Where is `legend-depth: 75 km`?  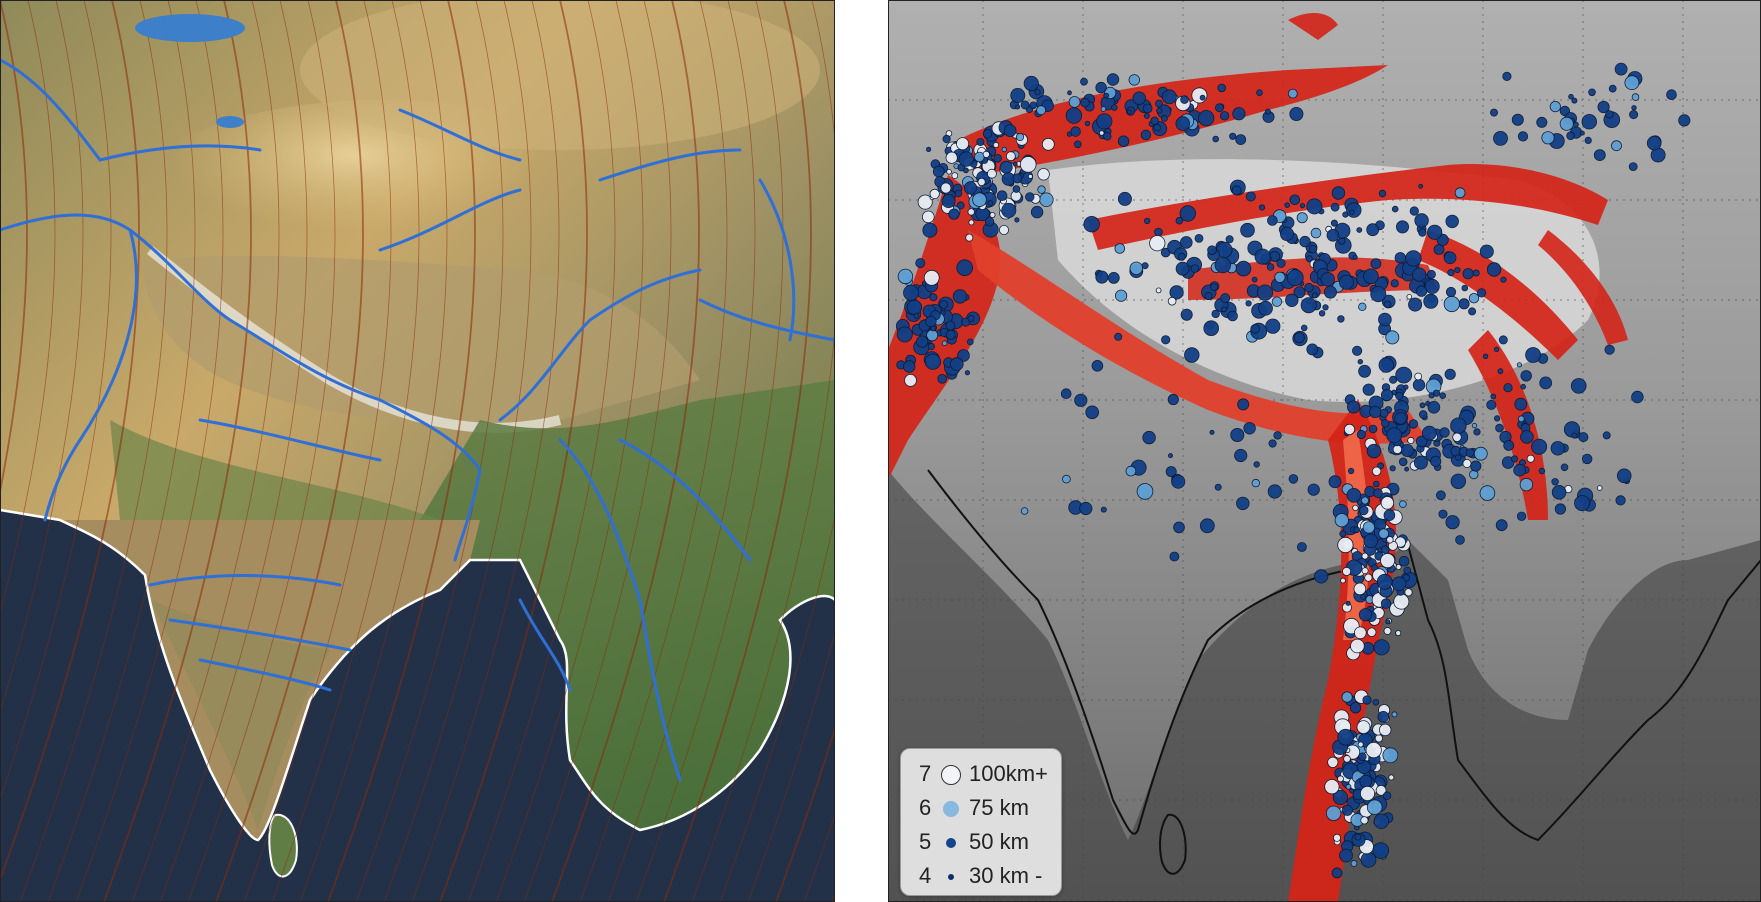 legend-depth: 75 km is located at coordinates (999, 807).